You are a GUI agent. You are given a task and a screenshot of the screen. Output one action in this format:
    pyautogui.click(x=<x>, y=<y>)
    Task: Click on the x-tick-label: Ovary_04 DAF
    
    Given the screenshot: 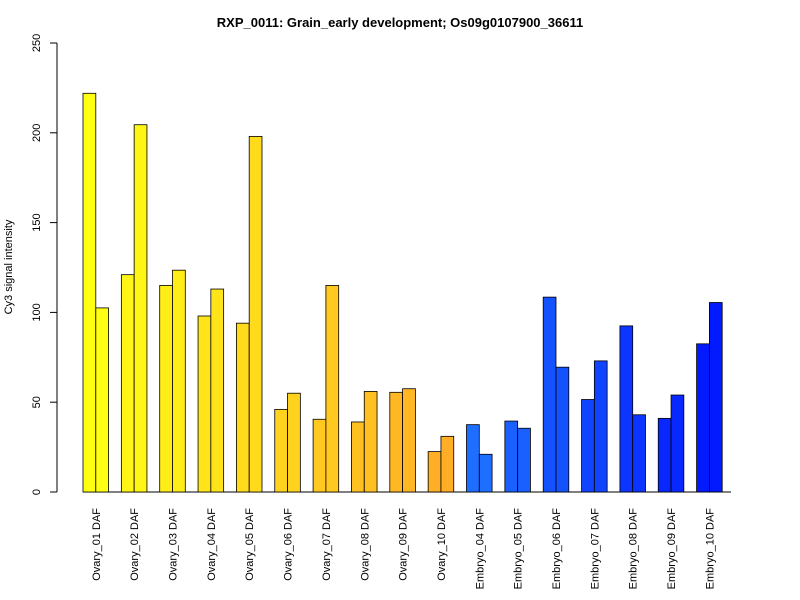 What is the action you would take?
    pyautogui.click(x=212, y=544)
    